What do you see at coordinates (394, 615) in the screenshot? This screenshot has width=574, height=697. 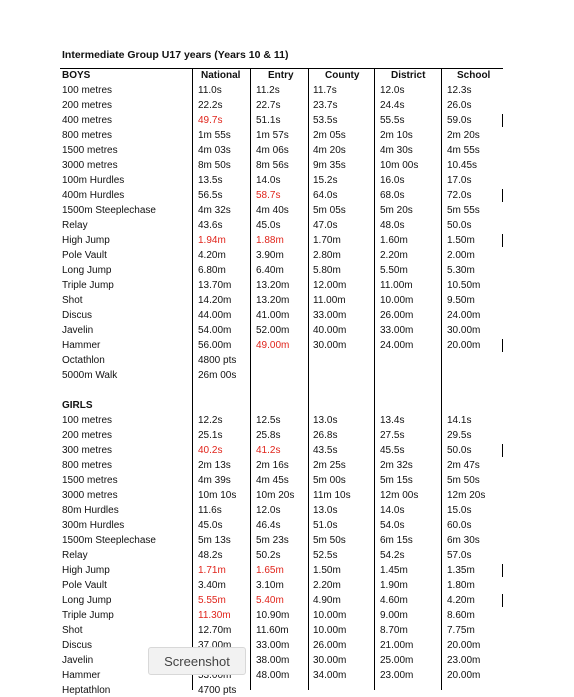 I see `cell-district: 9.00m` at bounding box center [394, 615].